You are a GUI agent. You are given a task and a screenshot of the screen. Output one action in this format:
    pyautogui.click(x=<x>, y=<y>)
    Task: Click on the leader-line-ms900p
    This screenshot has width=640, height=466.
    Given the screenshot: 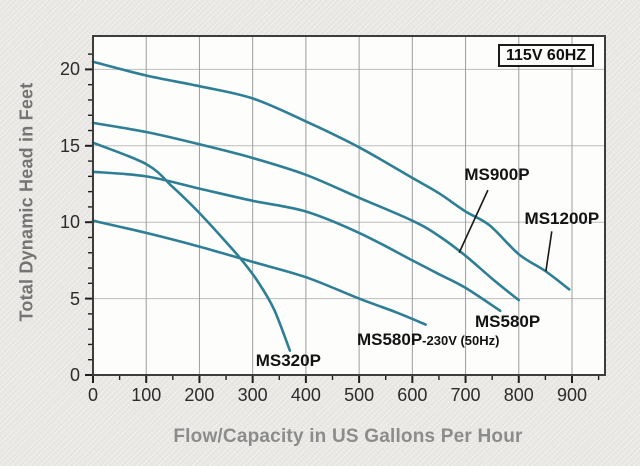 What is the action you would take?
    pyautogui.click(x=473, y=221)
    